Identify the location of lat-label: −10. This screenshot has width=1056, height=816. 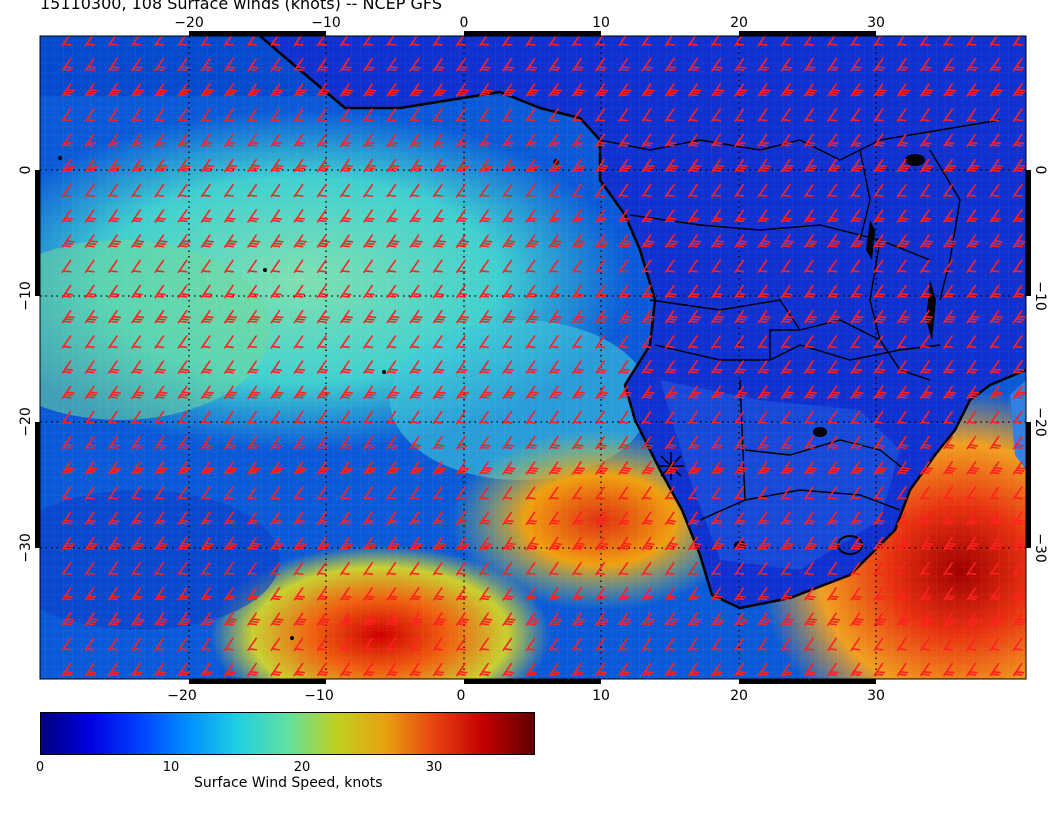
(1040, 296).